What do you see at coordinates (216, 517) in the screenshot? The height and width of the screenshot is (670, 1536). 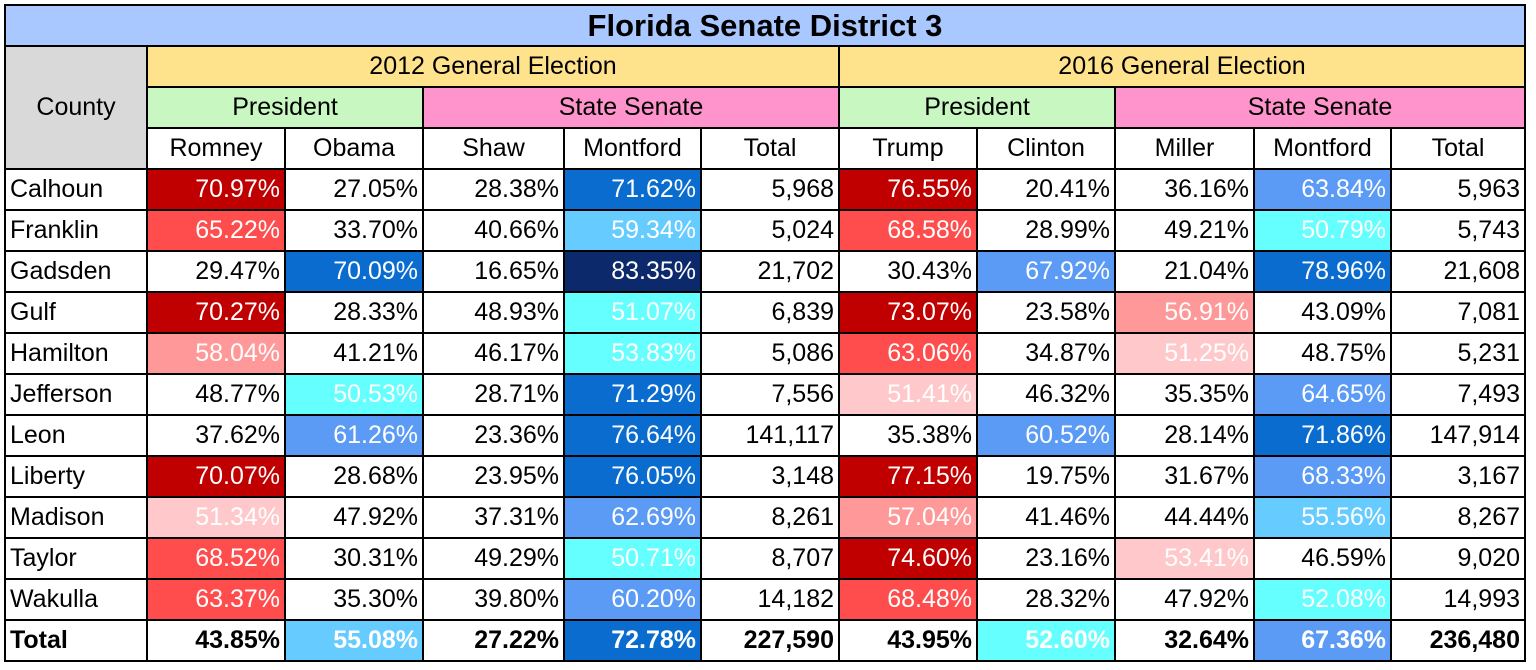 I see `value-cell: 51.34%` at bounding box center [216, 517].